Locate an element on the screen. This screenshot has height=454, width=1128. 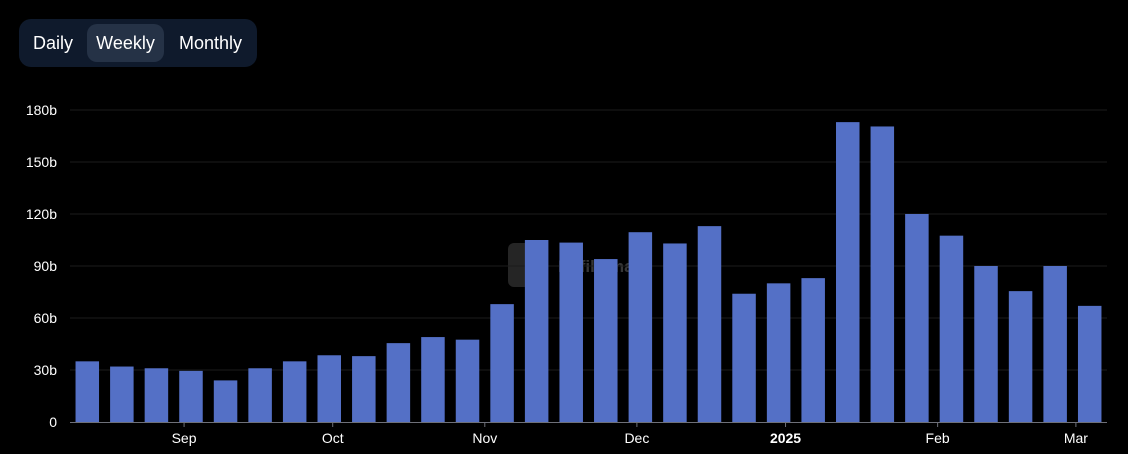
monthly-toggle-button: Monthly is located at coordinates (210, 43).